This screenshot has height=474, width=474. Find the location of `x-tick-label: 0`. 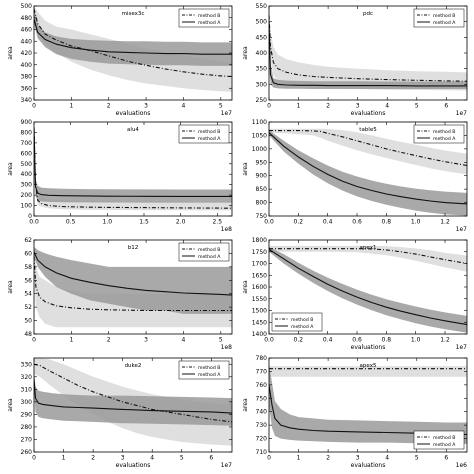

x-tick-label: 0 is located at coordinates (269, 106).